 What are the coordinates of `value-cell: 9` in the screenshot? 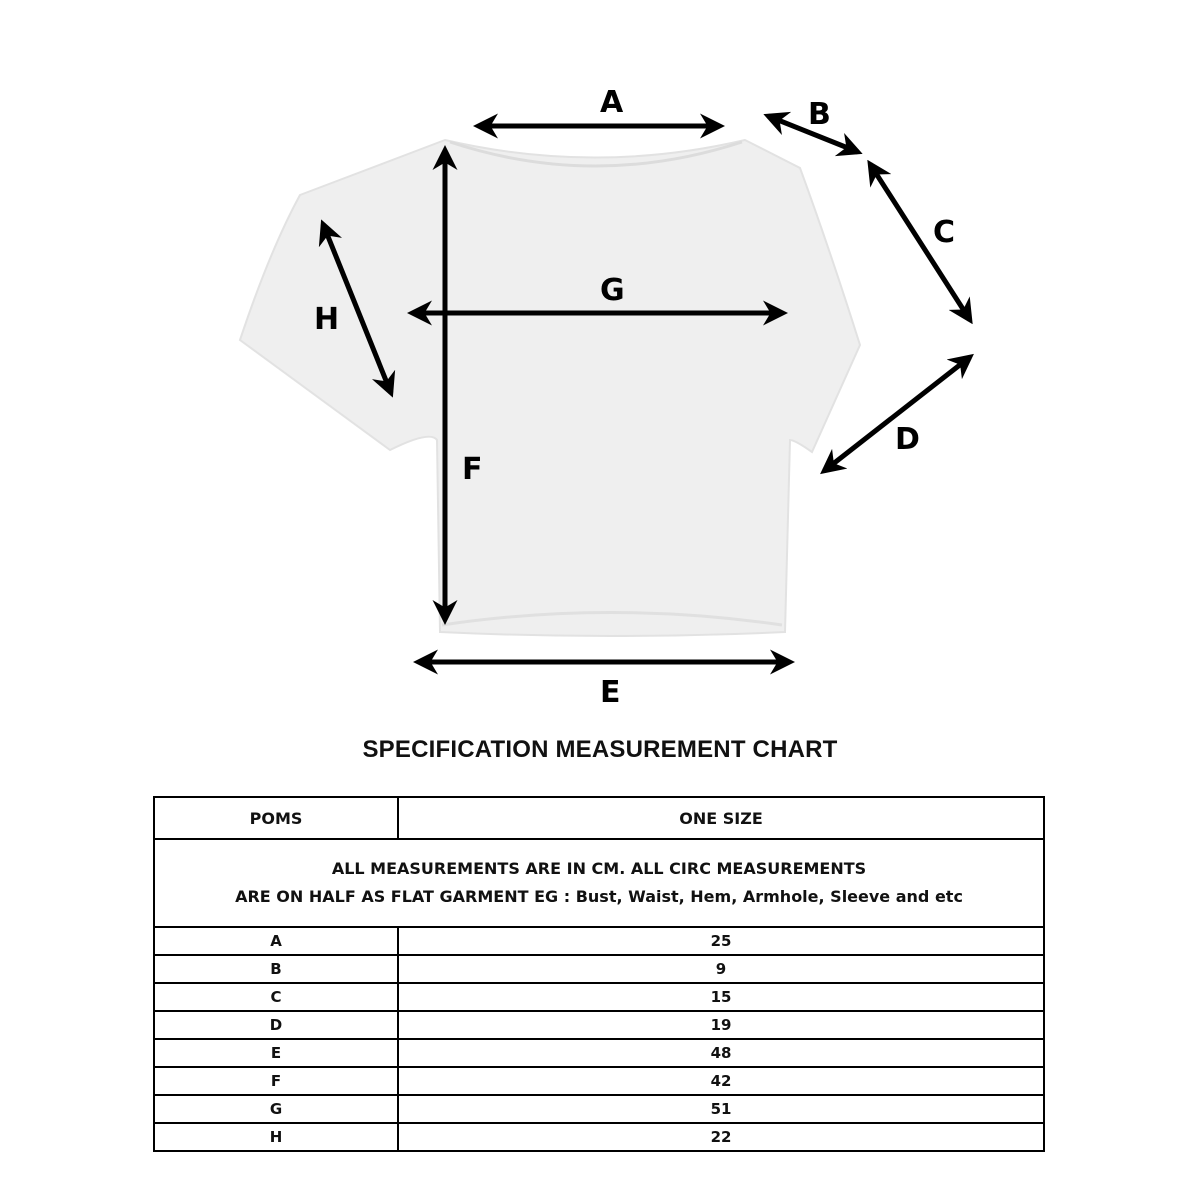 It's located at (721, 969).